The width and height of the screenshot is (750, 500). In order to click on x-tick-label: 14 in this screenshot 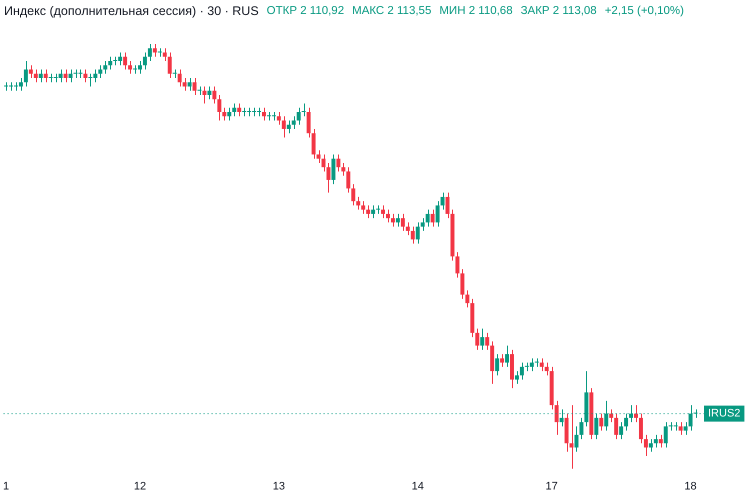, I will do `click(418, 486)`.